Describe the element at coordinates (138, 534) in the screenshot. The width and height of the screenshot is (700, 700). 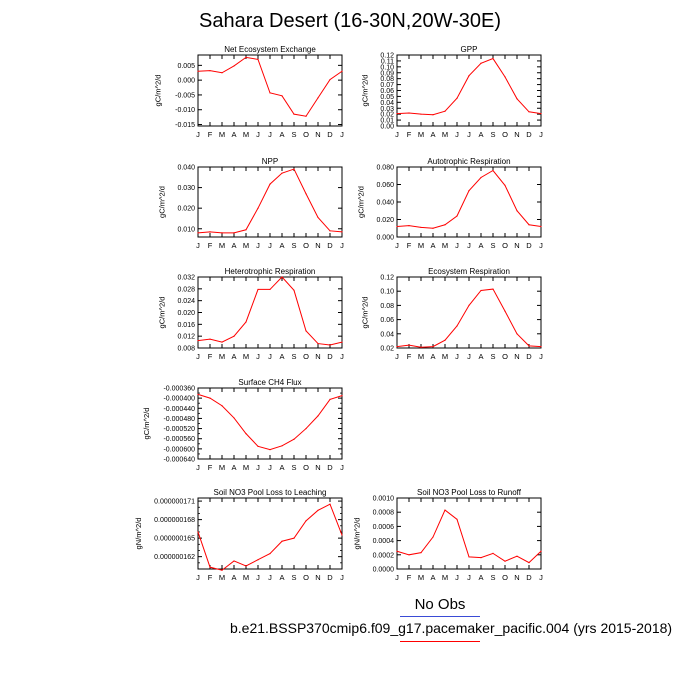
I see `y-axis-label: gN/m^2/d` at that location.